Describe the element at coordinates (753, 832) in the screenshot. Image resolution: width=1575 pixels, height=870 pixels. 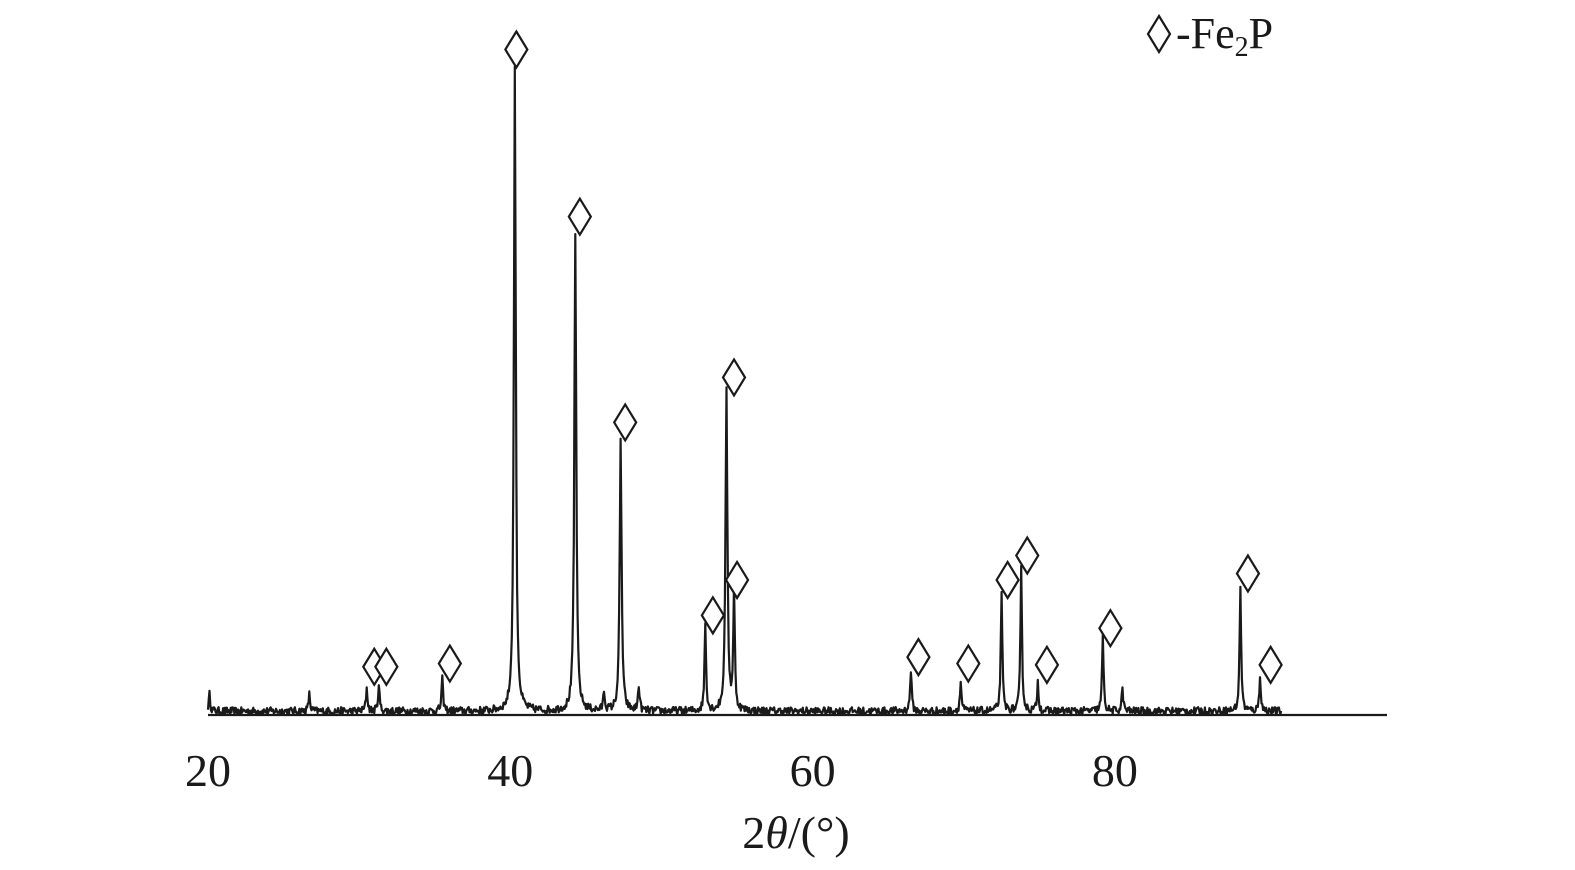
I see `x-axis-title-prefix: 2` at that location.